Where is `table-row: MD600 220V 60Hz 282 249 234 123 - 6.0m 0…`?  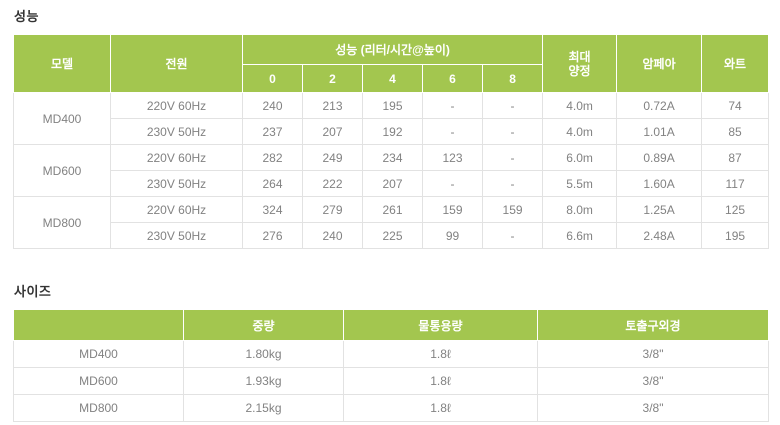 table-row: MD600 220V 60Hz 282 249 234 123 - 6.0m 0… is located at coordinates (391, 170).